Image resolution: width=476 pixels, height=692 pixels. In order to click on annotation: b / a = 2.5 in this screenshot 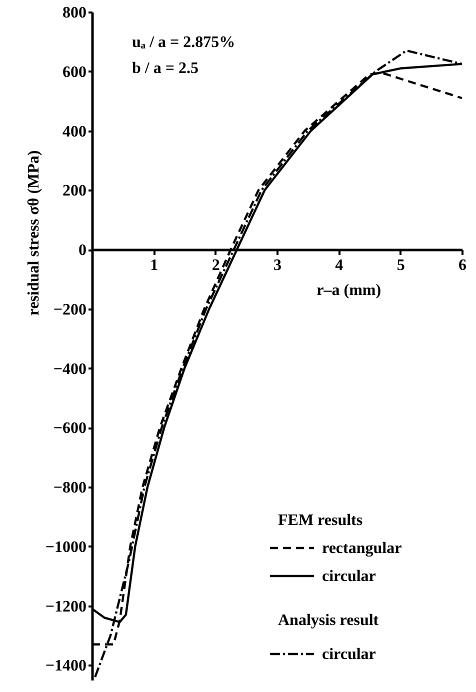, I will do `click(165, 68)`.